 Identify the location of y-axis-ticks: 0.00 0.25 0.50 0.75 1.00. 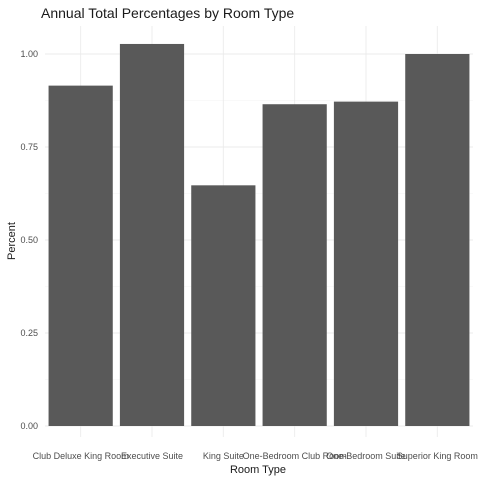
(29, 240).